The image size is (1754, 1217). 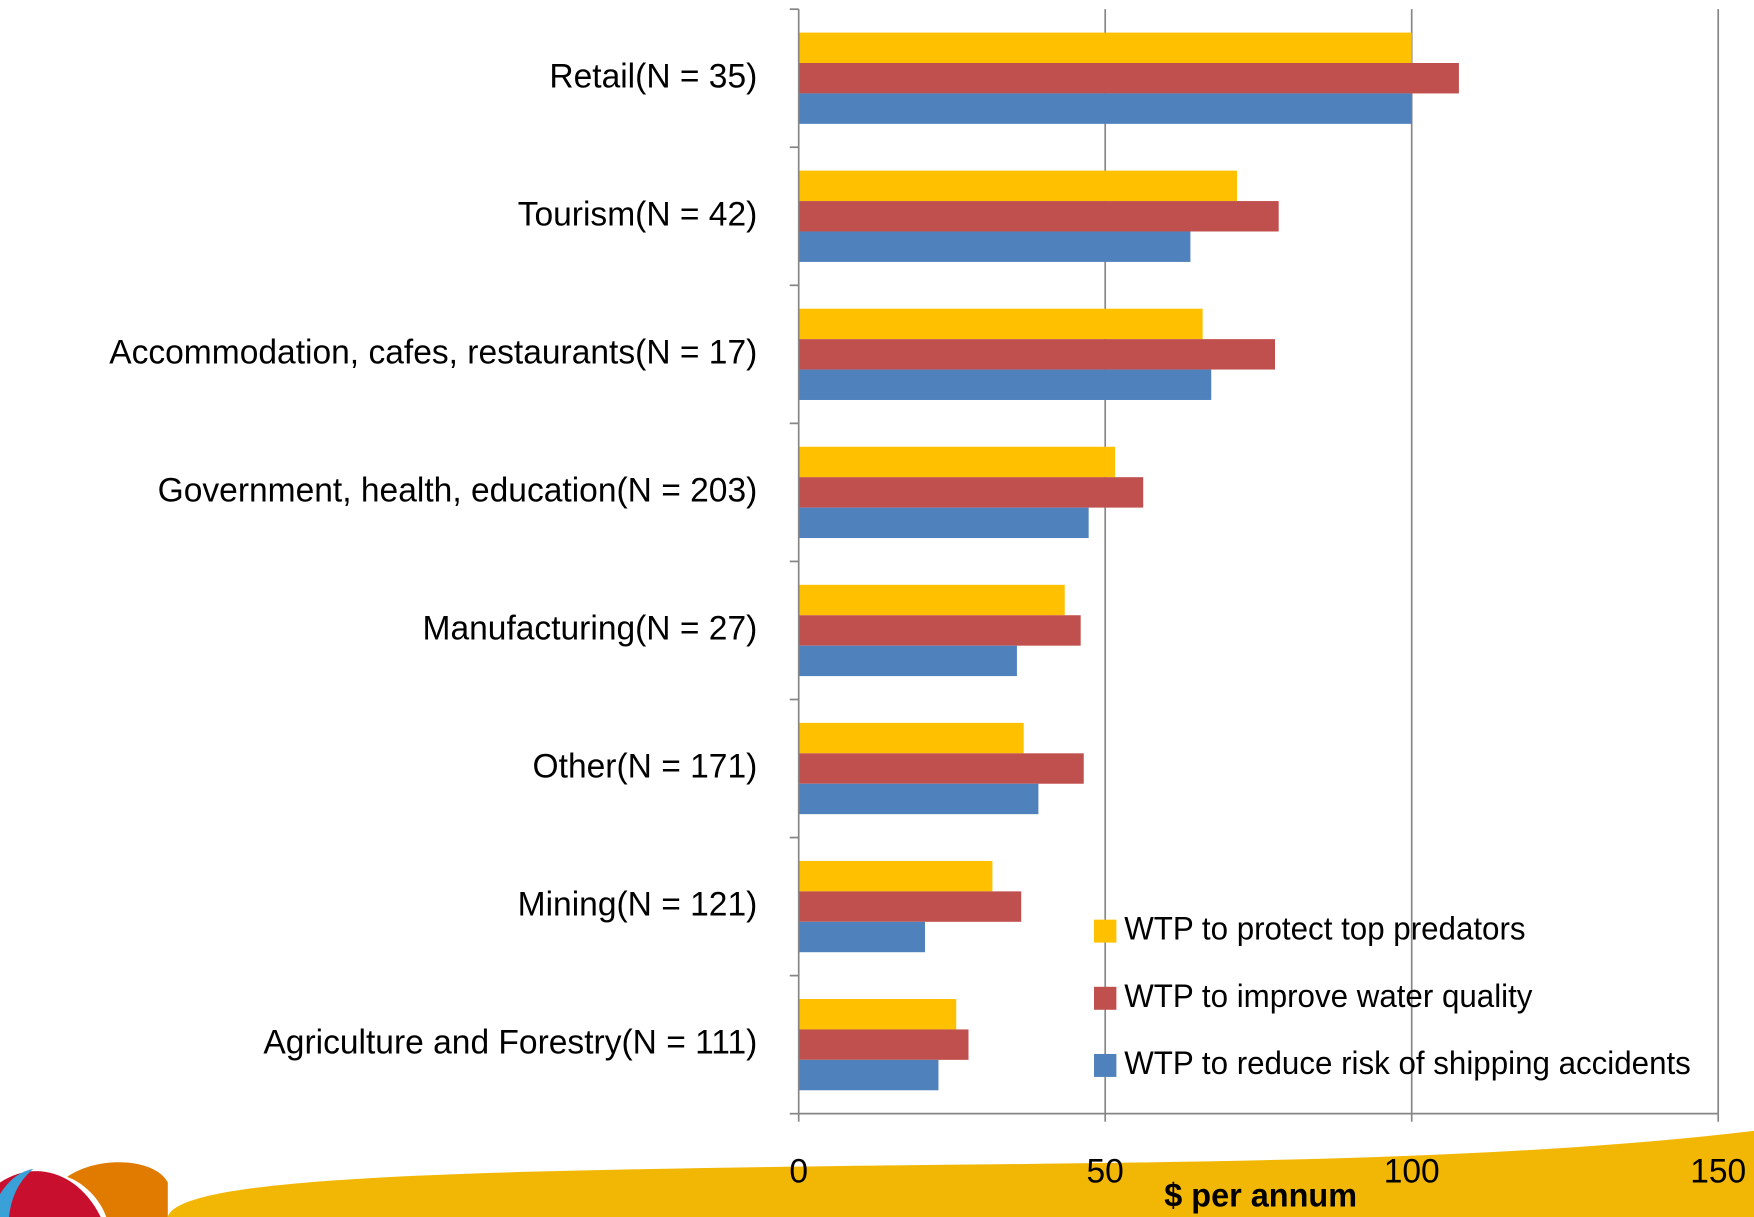 What do you see at coordinates (1407, 1063) in the screenshot?
I see `legend-label: WTP to reduce risk of shipping accidents` at bounding box center [1407, 1063].